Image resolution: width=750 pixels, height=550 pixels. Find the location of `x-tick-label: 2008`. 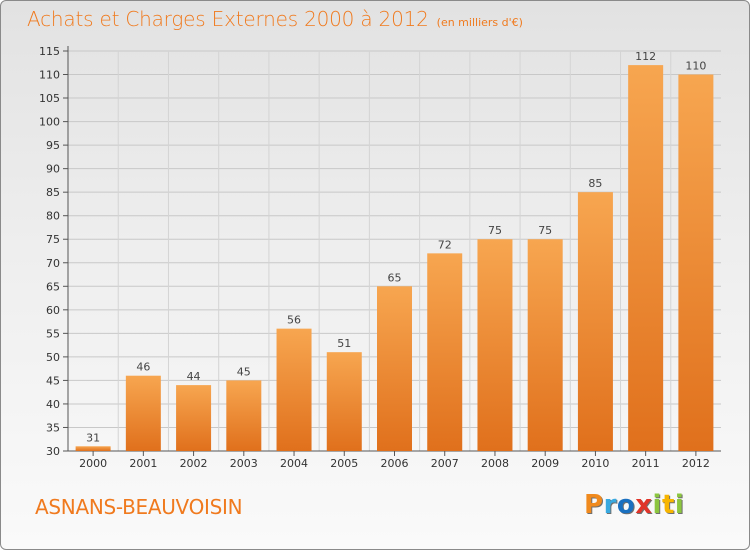

x-tick-label: 2008 is located at coordinates (495, 463).